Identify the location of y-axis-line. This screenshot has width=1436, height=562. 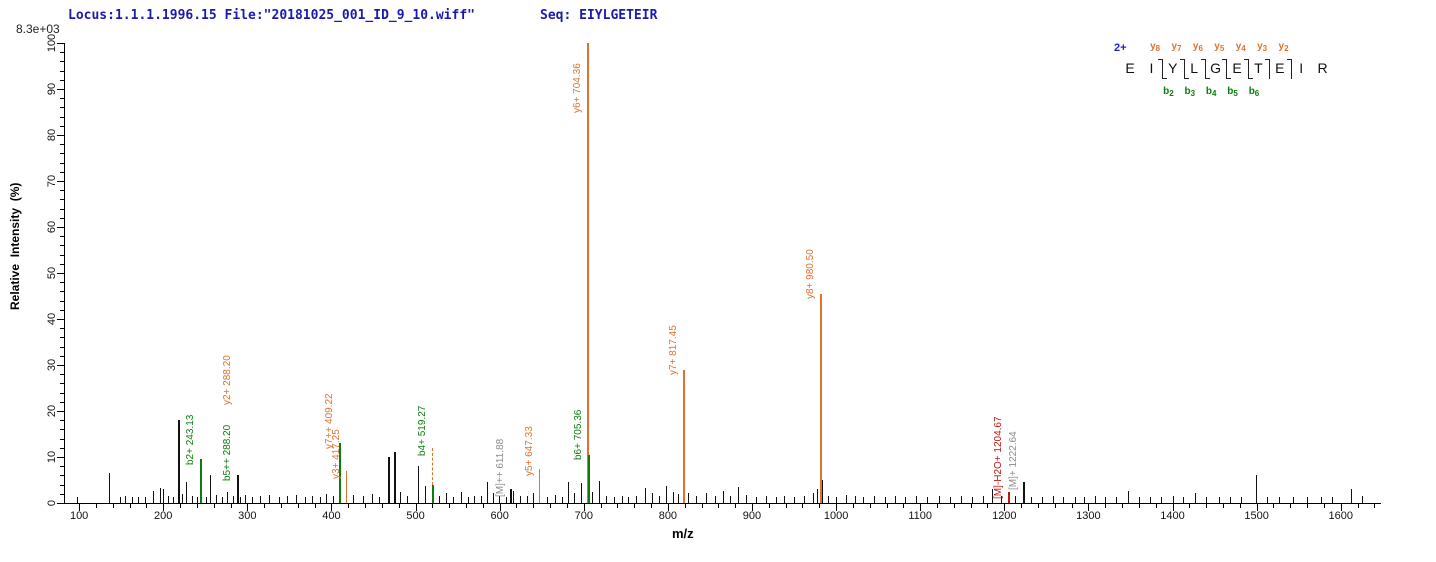
(64, 273).